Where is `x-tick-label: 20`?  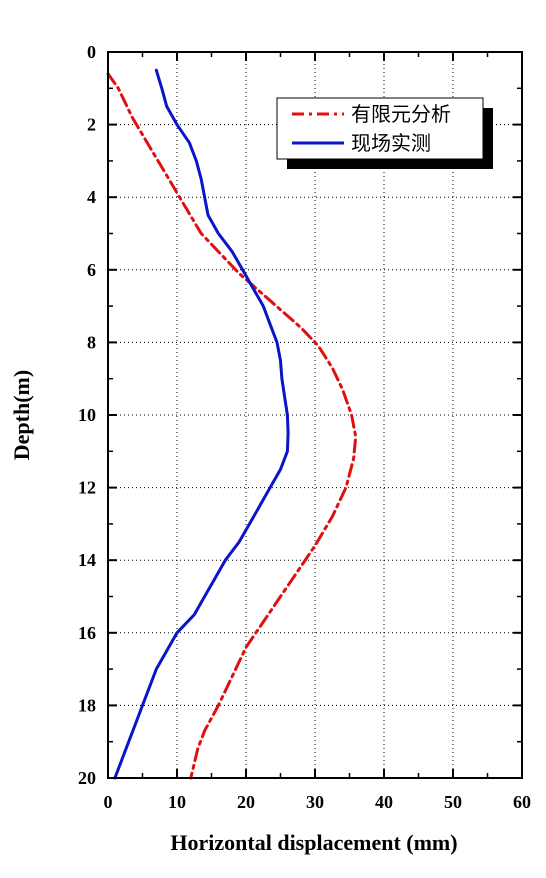 x-tick-label: 20 is located at coordinates (246, 802).